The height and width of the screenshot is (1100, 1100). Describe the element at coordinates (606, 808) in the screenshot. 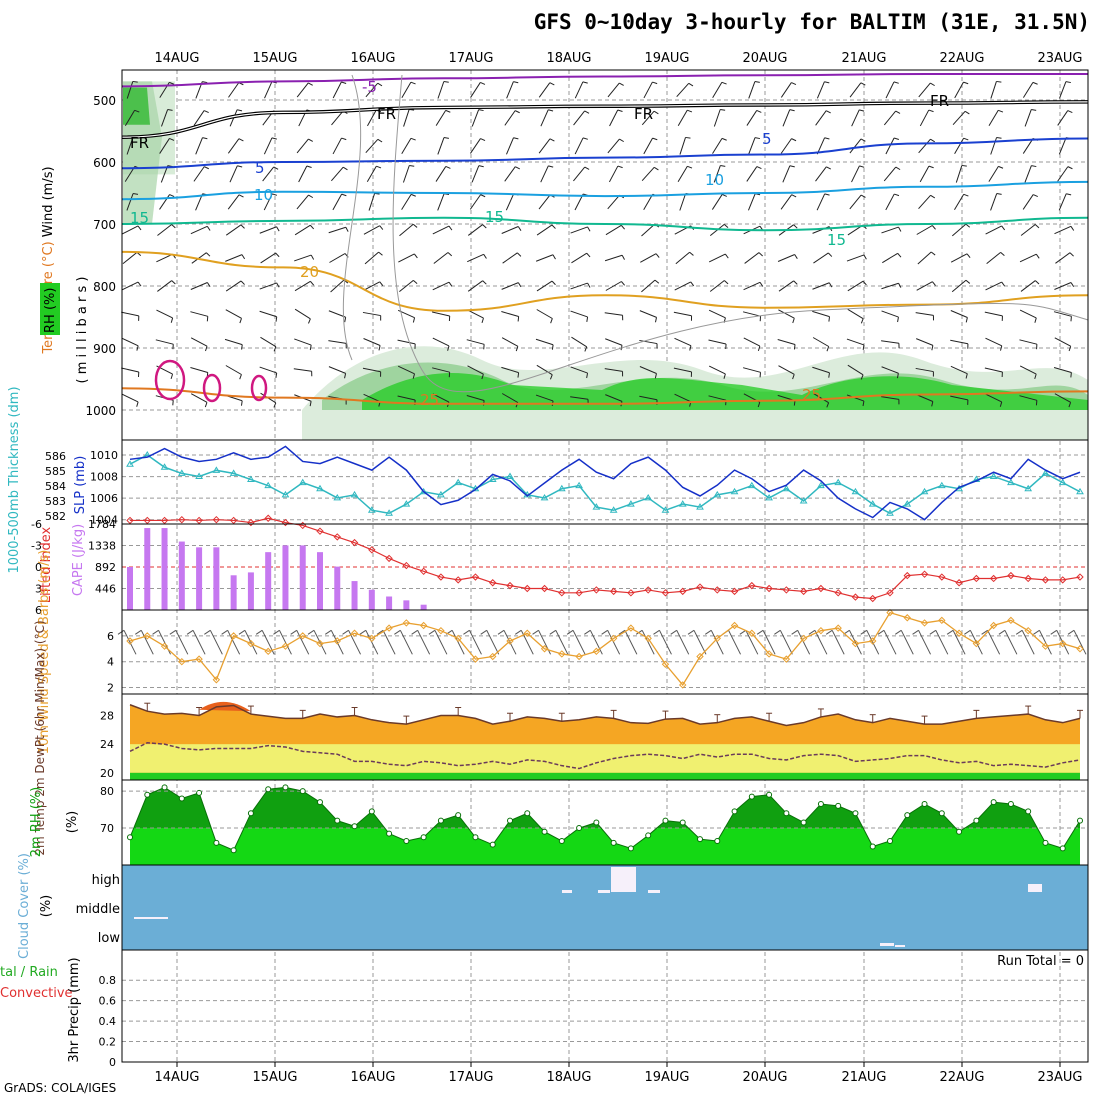

I see `rh2m-high-area` at that location.